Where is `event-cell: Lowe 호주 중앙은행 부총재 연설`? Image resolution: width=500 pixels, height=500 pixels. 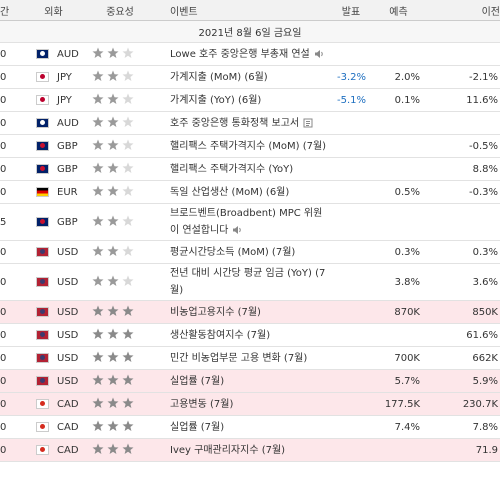 event-cell: Lowe 호주 중앙은행 부총재 연설 is located at coordinates (242, 54).